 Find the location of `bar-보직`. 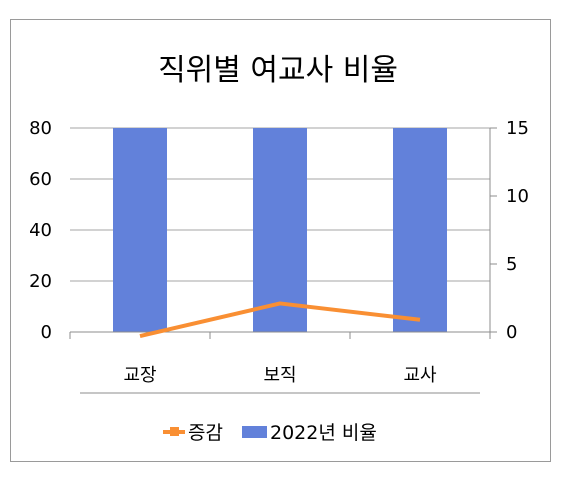

bar-보직 is located at coordinates (280, 230).